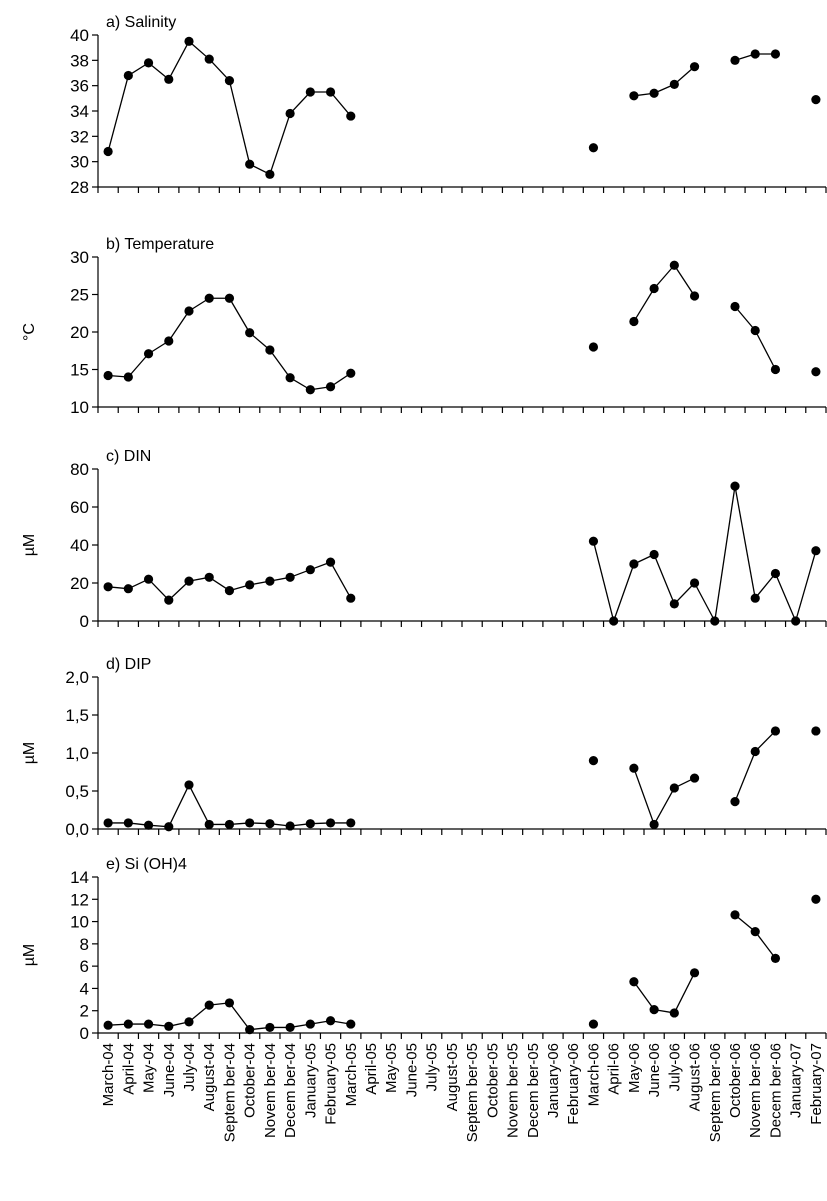  What do you see at coordinates (84, 966) in the screenshot?
I see `y-tick-label: 6` at bounding box center [84, 966].